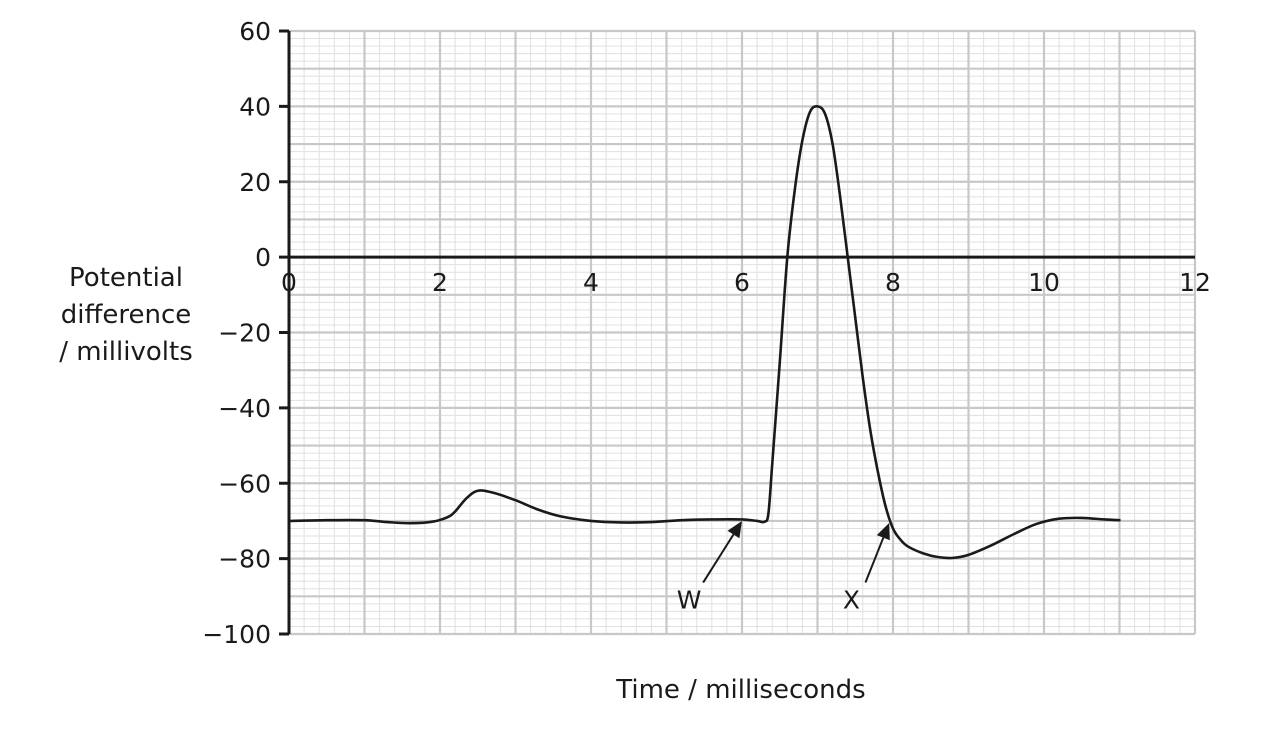 This screenshot has height=733, width=1270. What do you see at coordinates (255, 31) in the screenshot?
I see `y-tick-label: 60` at bounding box center [255, 31].